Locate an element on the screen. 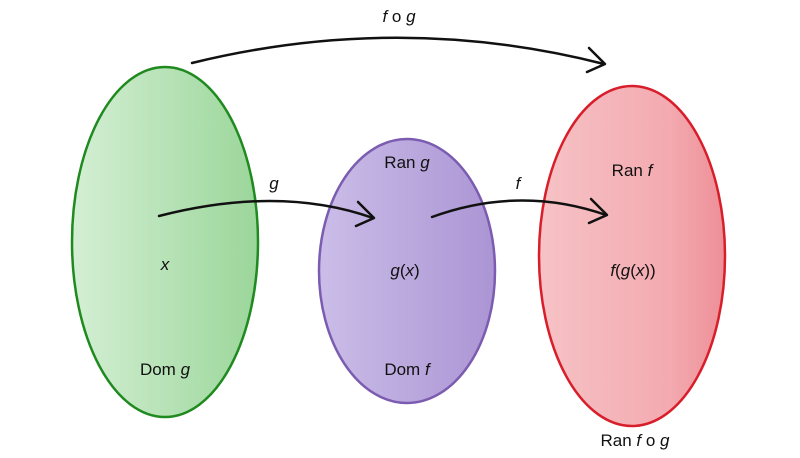  ran-f-o-g-label: Ran f o g is located at coordinates (635, 440).